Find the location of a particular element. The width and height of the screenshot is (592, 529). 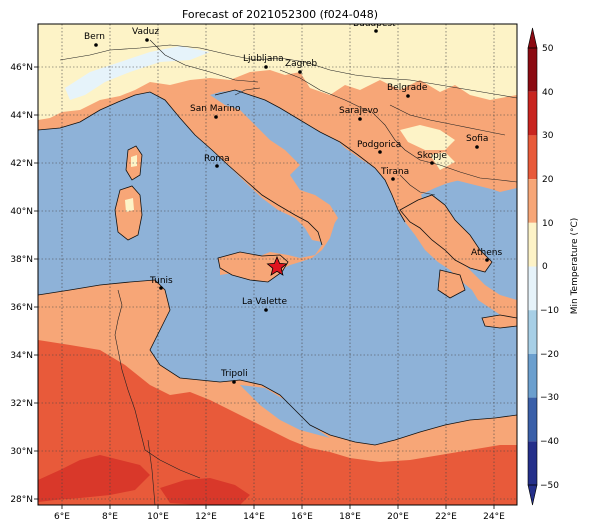

gulf-of-sidra is located at coordinates (285, 411).